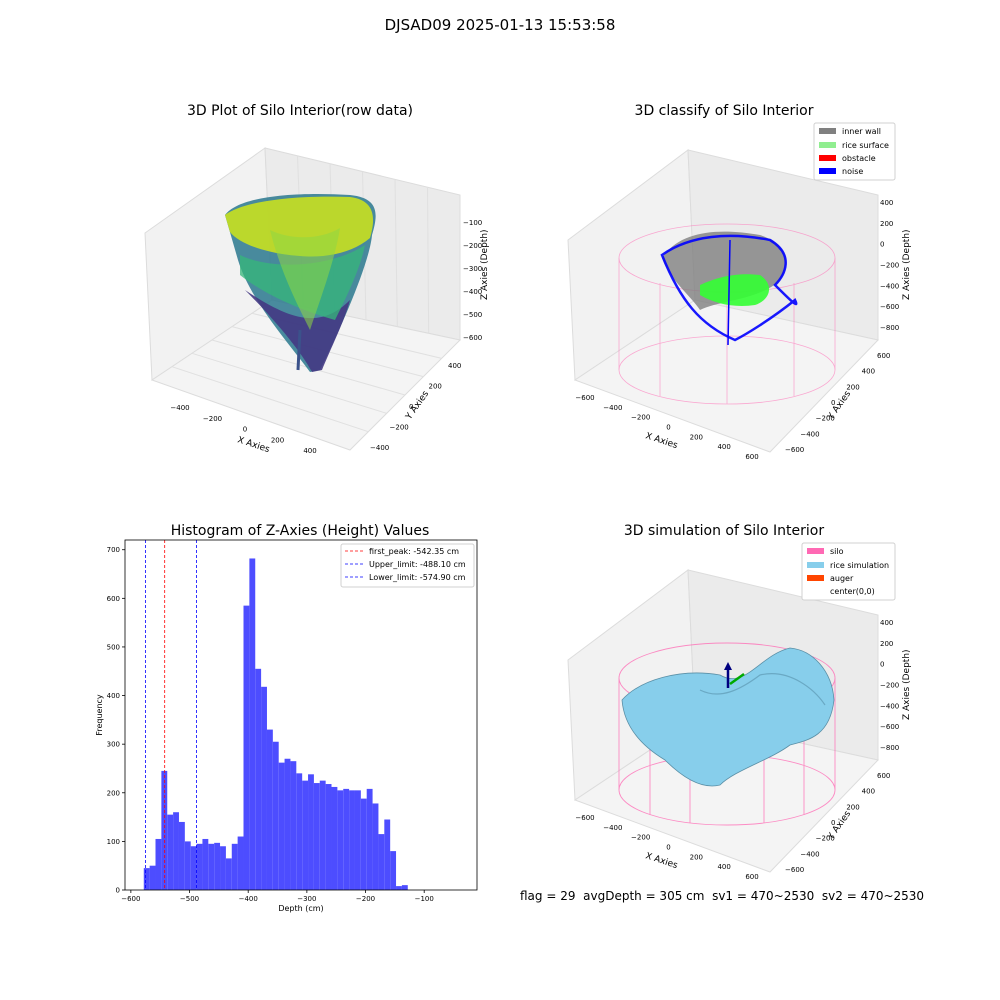  I want to click on panel2-silo-top, so click(727, 258).